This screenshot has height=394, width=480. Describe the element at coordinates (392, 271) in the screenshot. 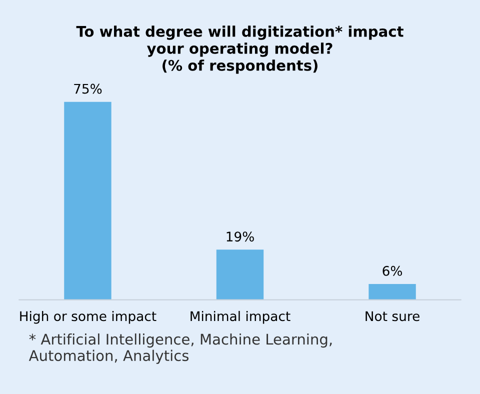

I see `data-label: 6%` at that location.